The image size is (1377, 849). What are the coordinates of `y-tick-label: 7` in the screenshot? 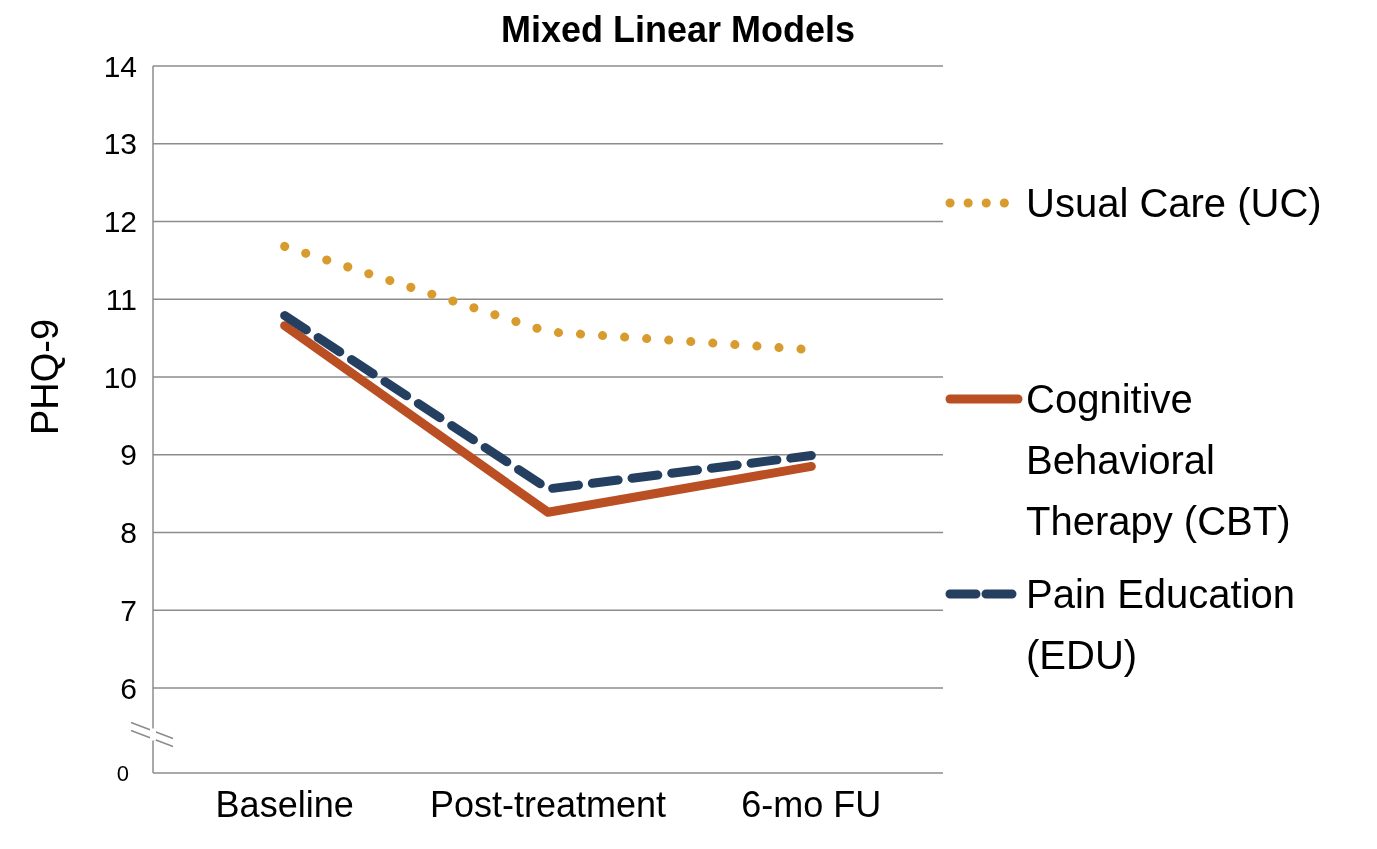 It's located at (128, 610).